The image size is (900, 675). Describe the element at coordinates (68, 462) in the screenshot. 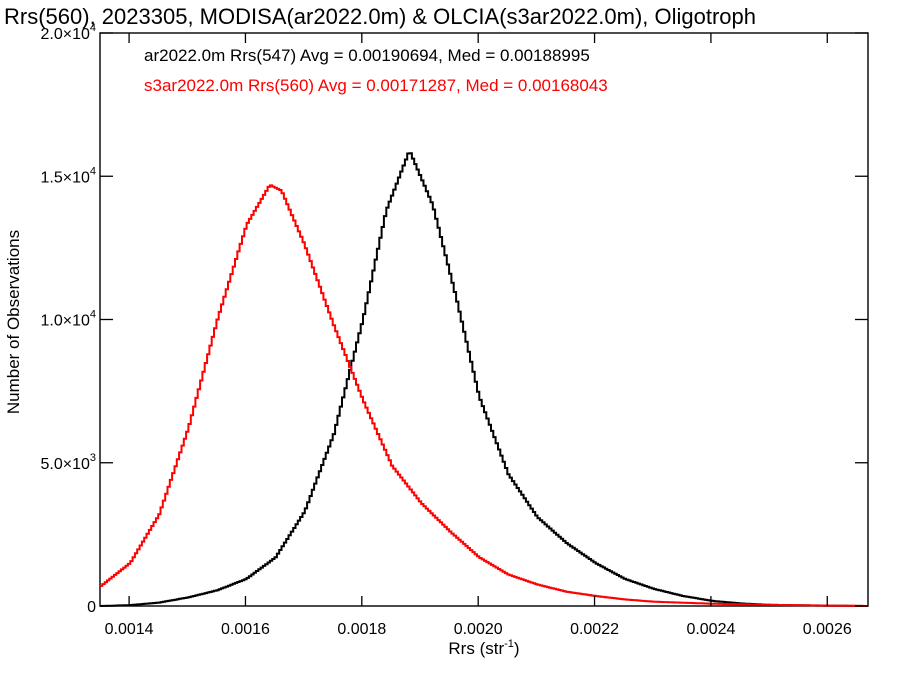

I see `y-tick-label: 5.0×10³` at that location.